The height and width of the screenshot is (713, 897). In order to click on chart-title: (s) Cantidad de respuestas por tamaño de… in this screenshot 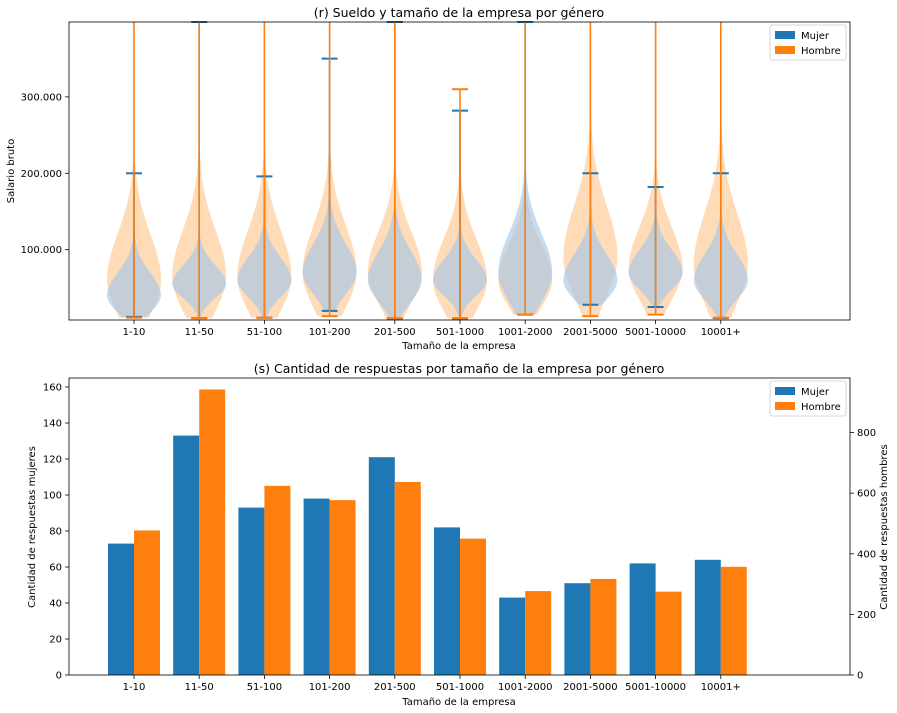, I will do `click(459, 368)`.